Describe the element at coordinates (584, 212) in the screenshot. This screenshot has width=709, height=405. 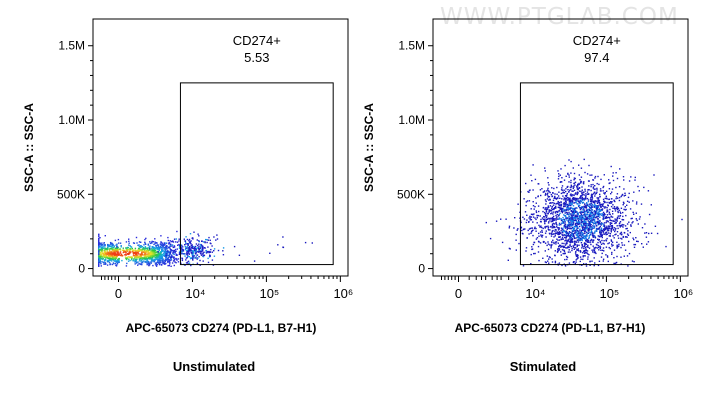
I see `scatter-points` at that location.